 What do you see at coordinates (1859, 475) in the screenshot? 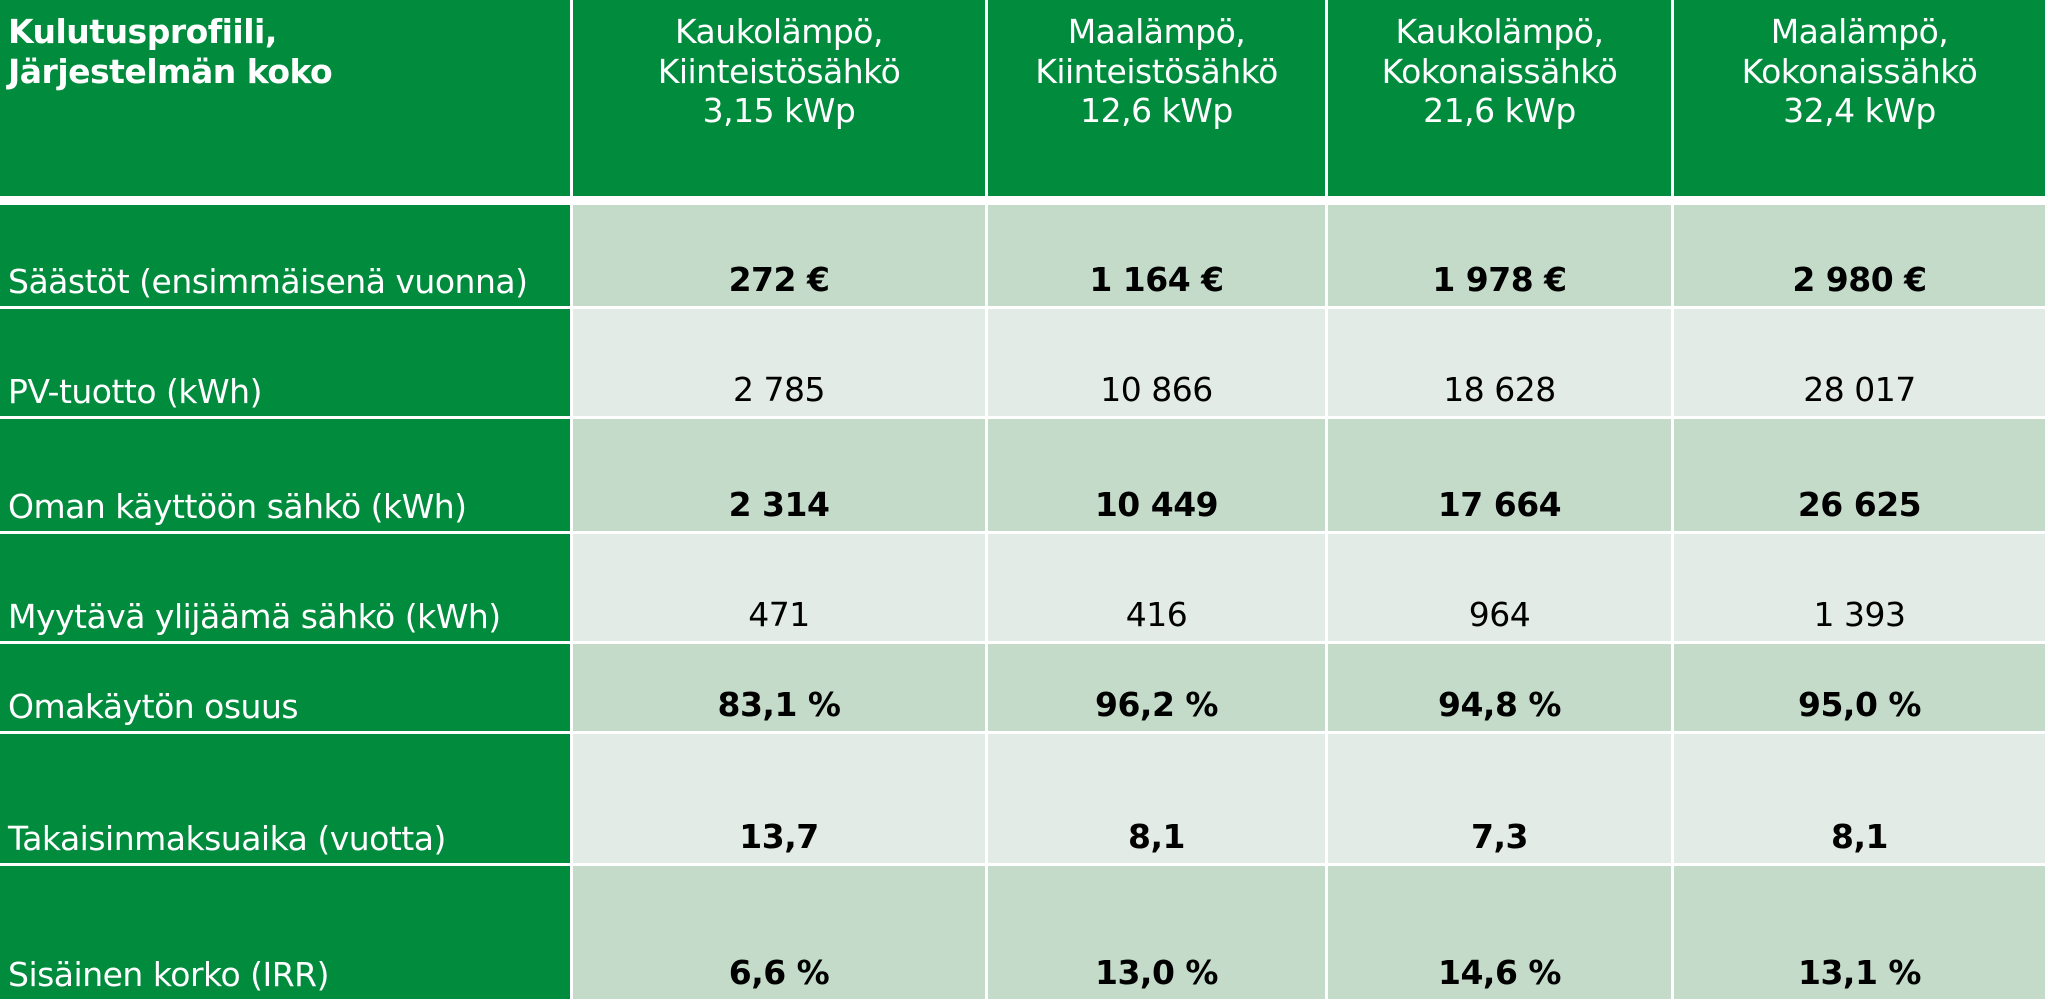
I see `value-cell: 26 625` at bounding box center [1859, 475].